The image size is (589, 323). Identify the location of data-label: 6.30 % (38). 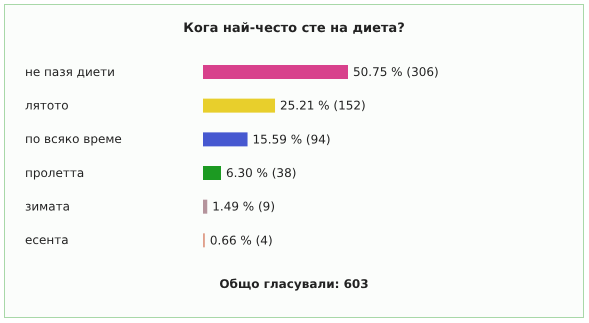
(261, 173).